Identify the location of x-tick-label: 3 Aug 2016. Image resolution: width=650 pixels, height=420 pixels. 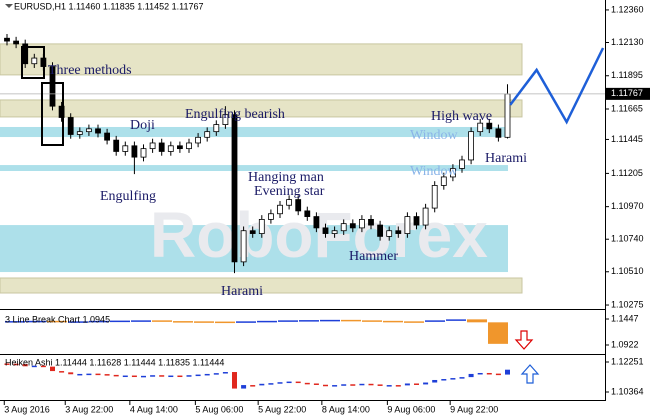
(27, 409).